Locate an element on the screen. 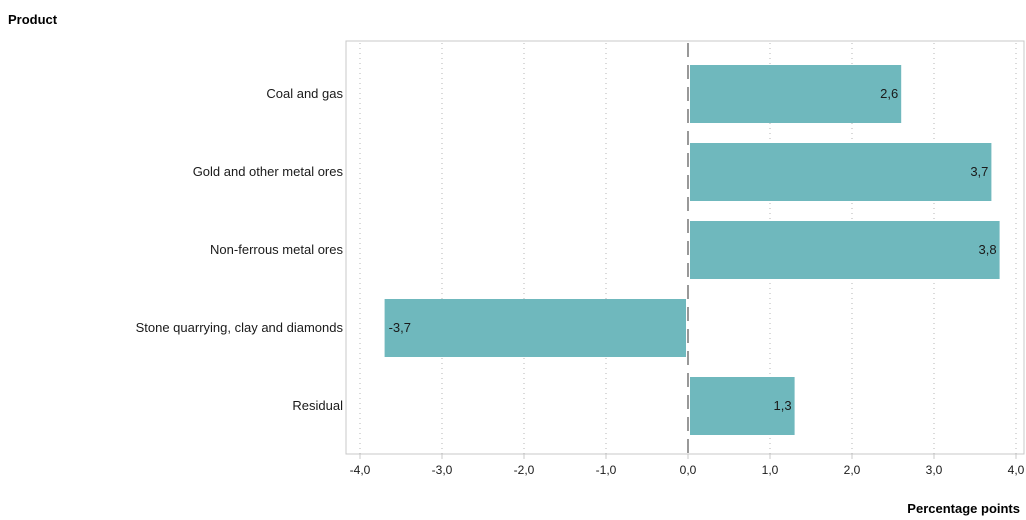 Image resolution: width=1026 pixels, height=520 pixels. y-axis-title: Product is located at coordinates (33, 19).